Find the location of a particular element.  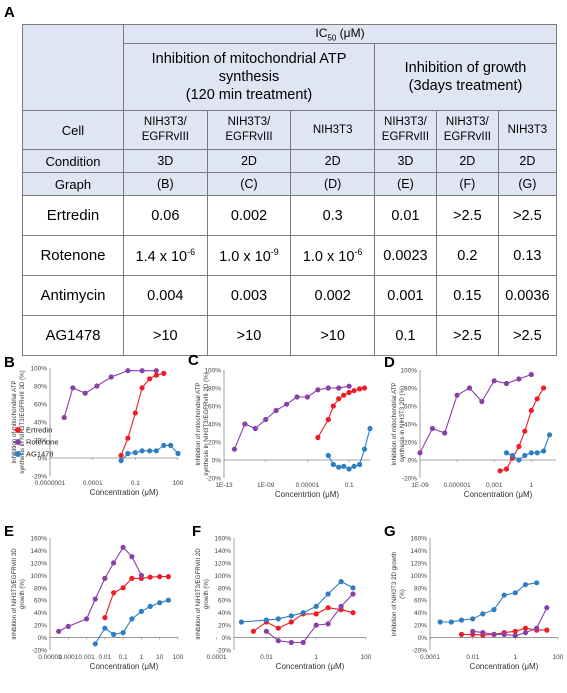

value-cell: >10 is located at coordinates (165, 335).